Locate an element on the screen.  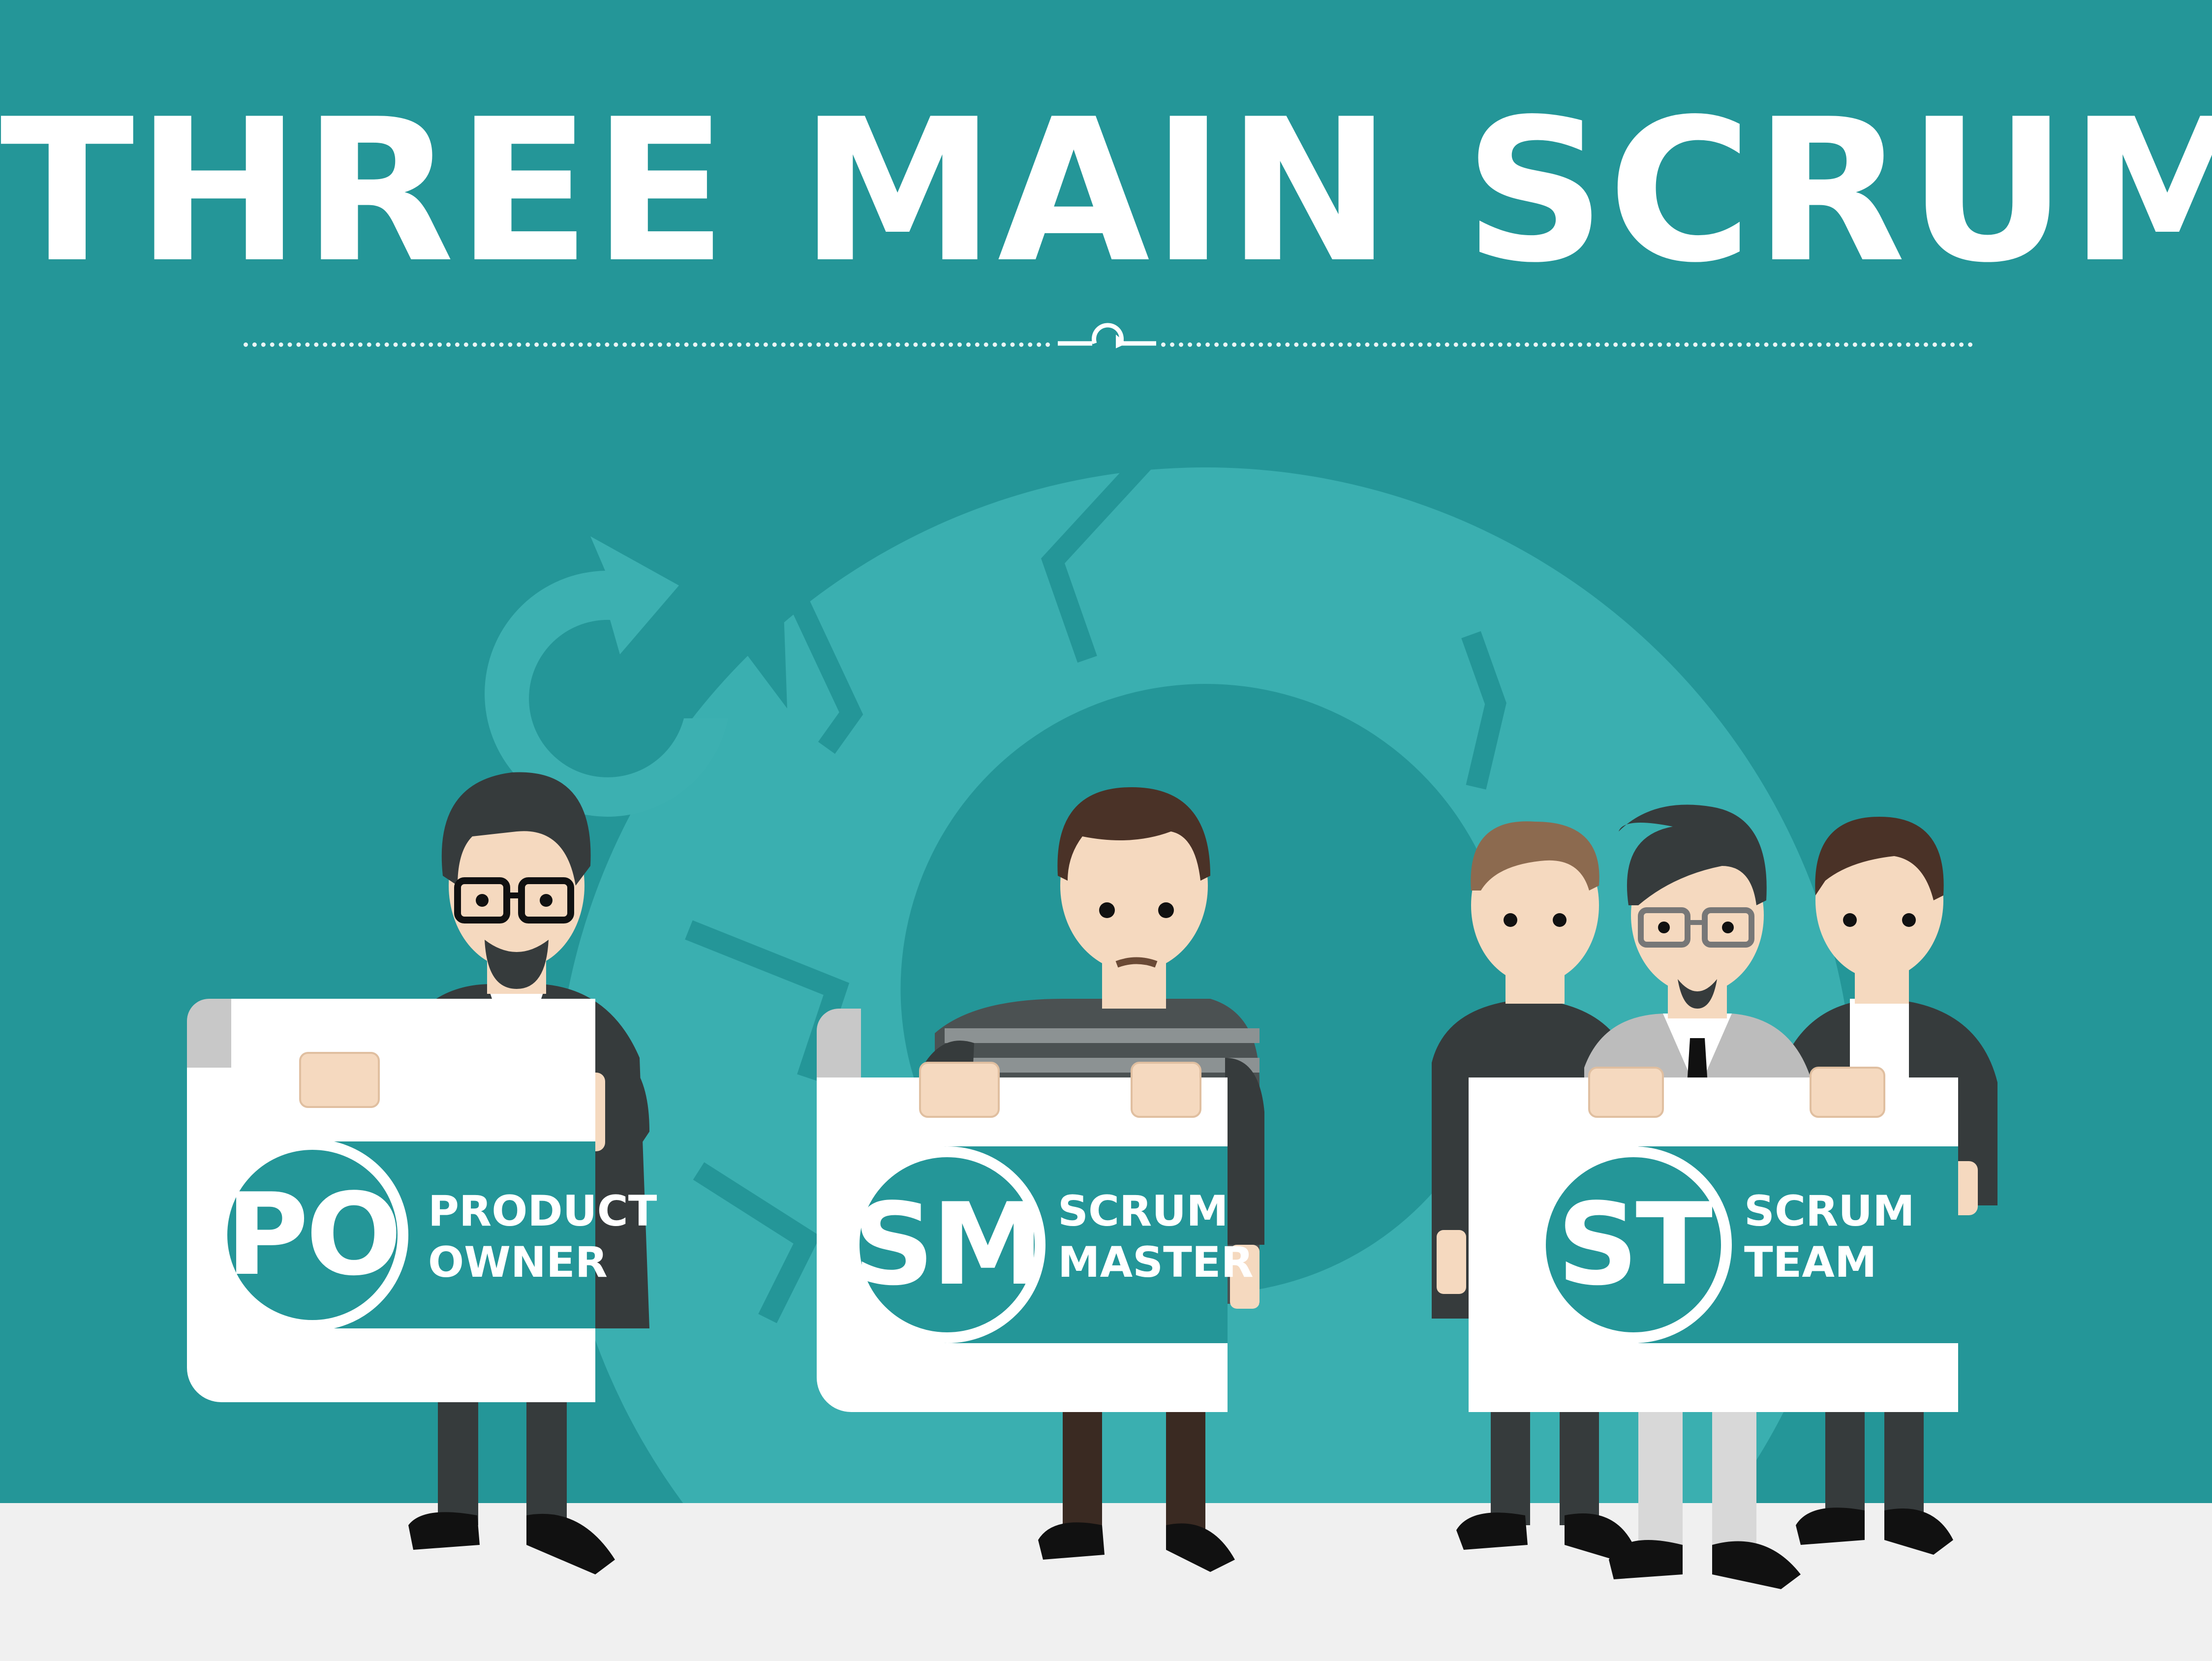
role-badge-st: ST is located at coordinates (1633, 1244).